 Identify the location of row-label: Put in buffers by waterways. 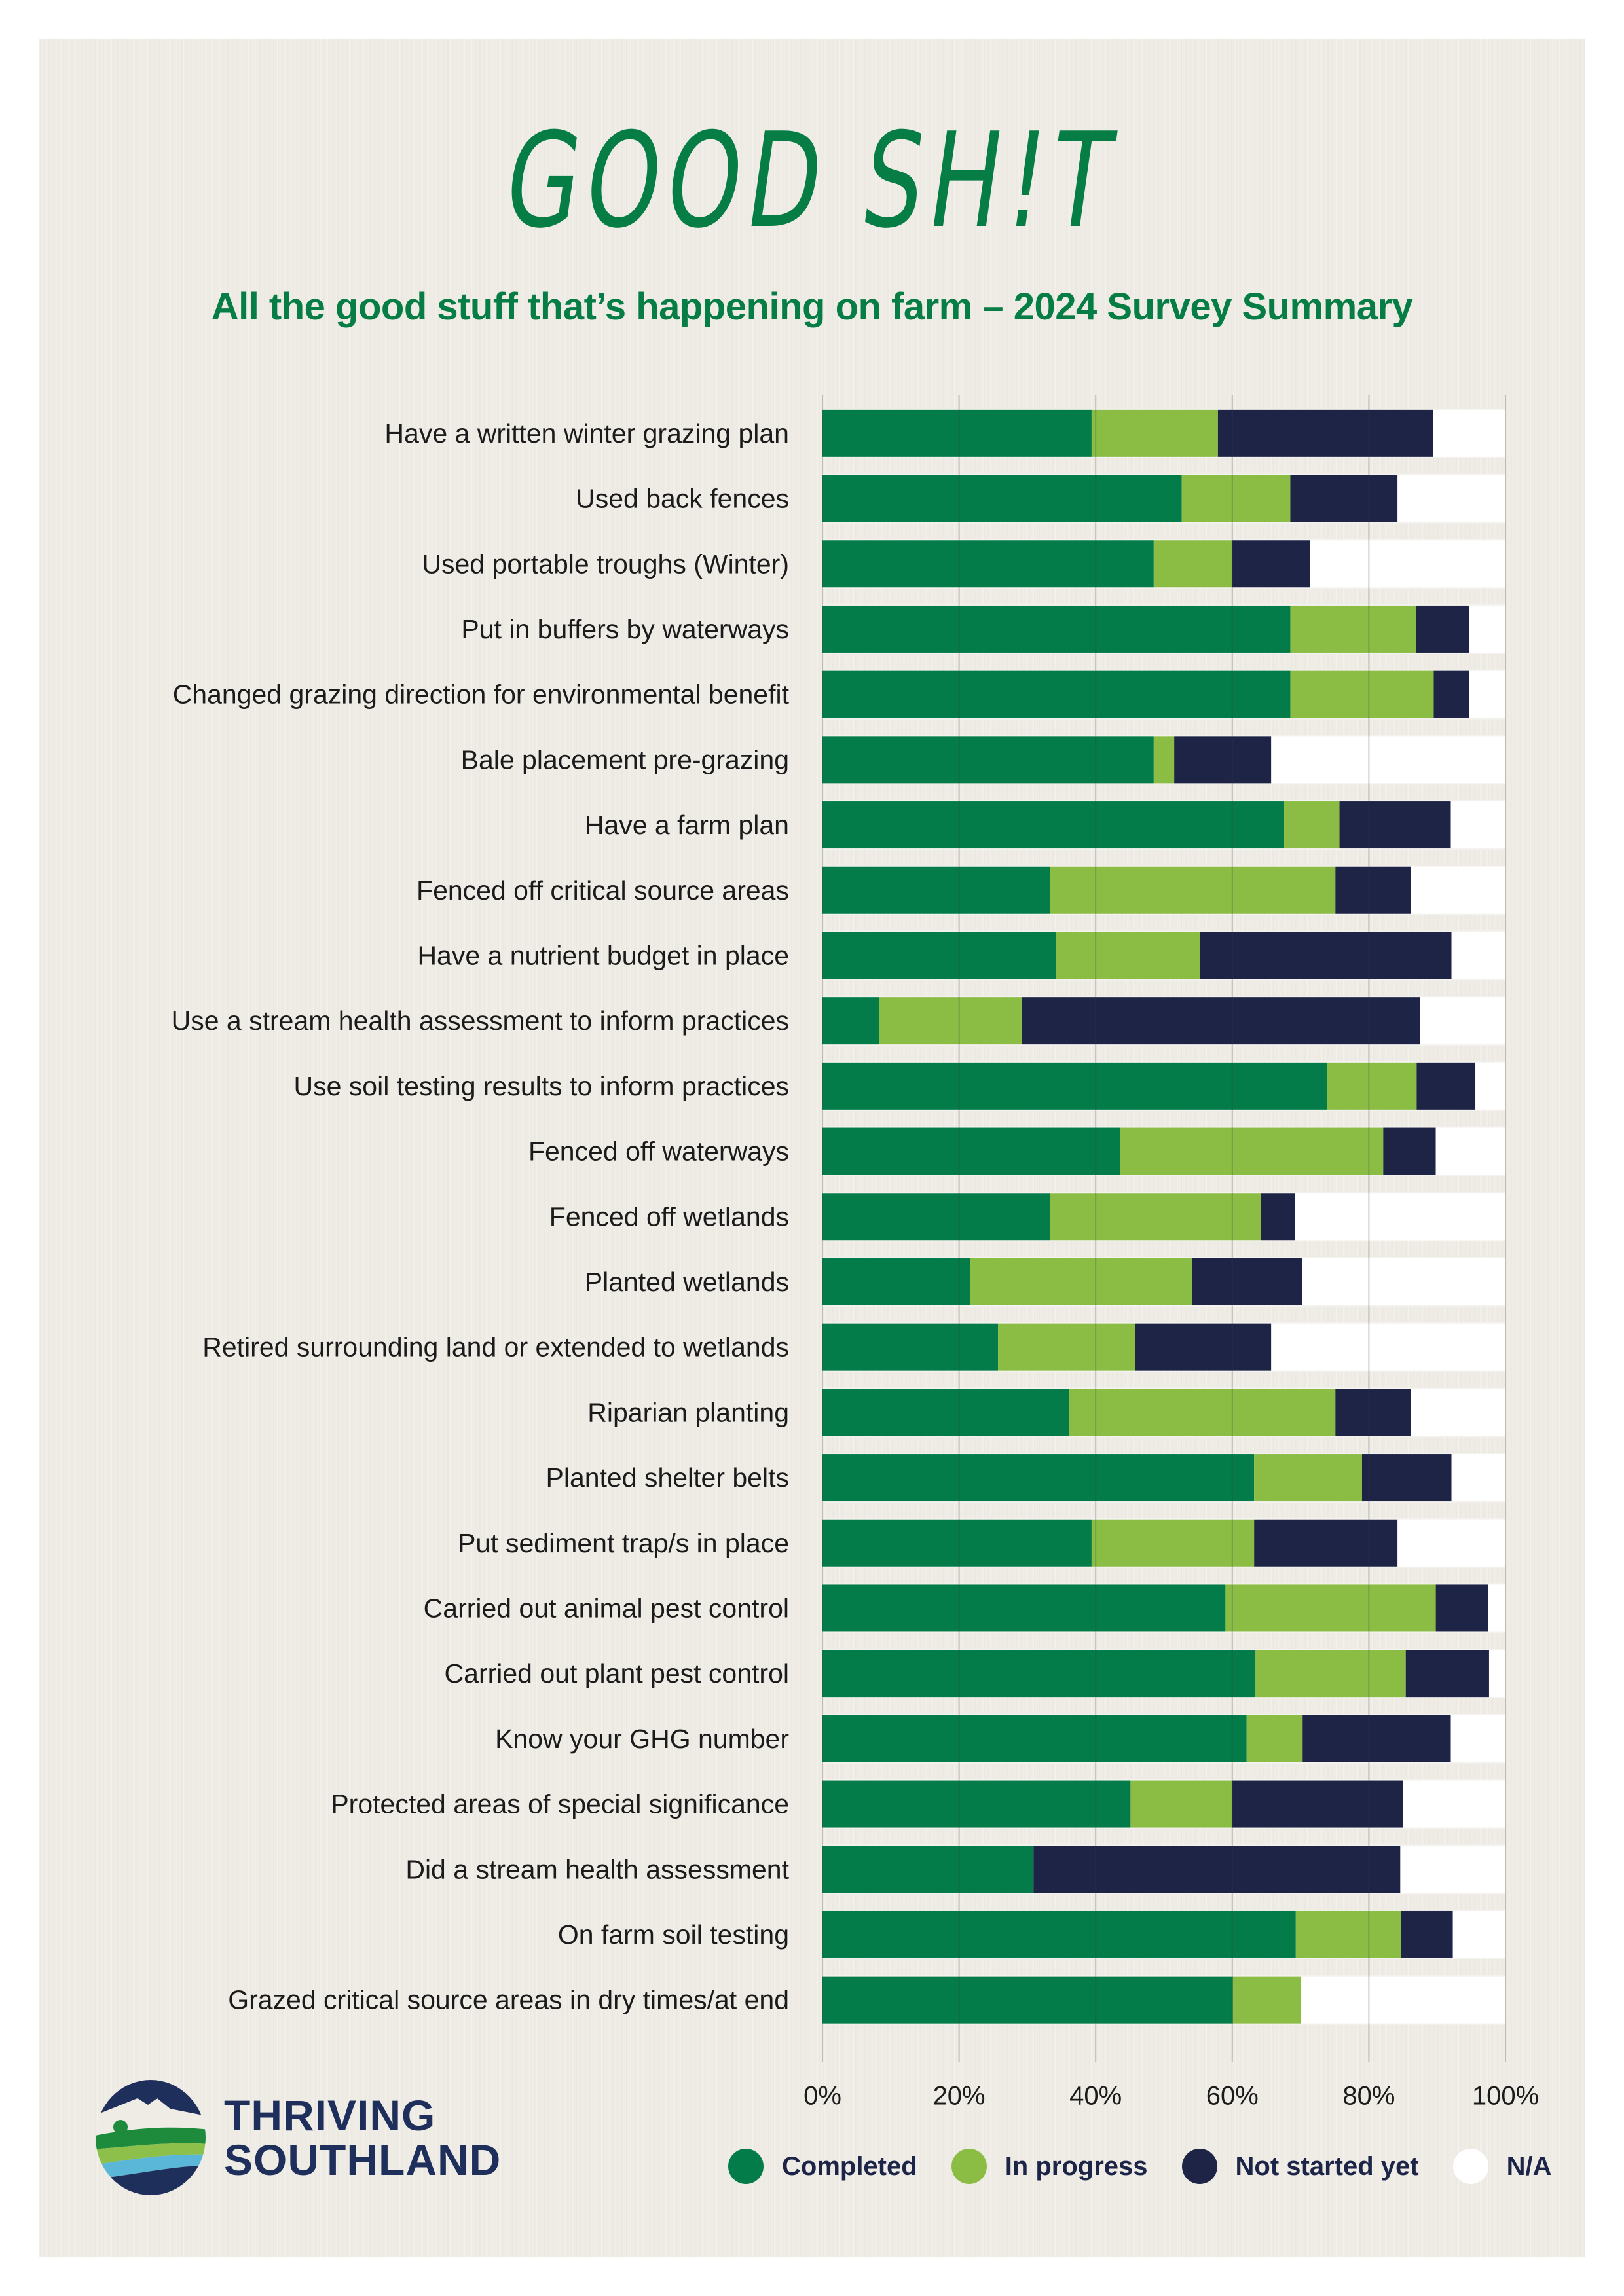
(625, 629).